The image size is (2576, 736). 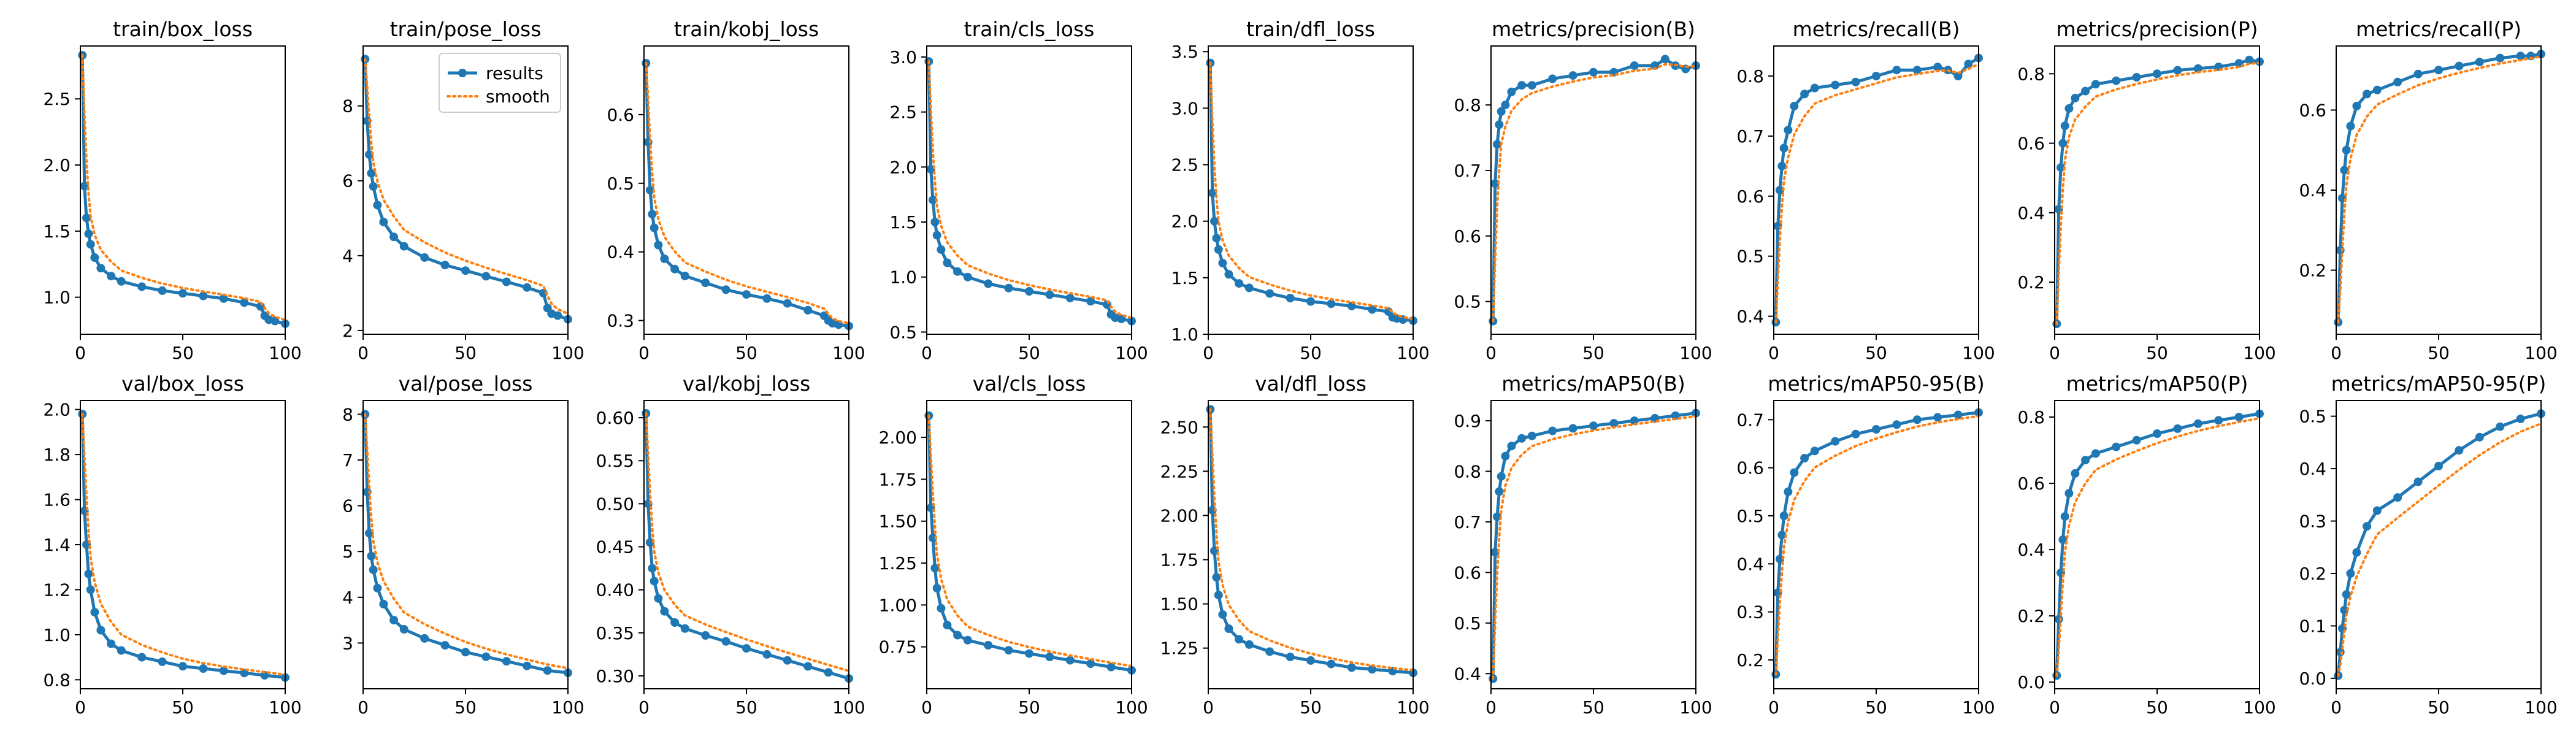 I want to click on y-tick-label: 1.4, so click(x=57, y=545).